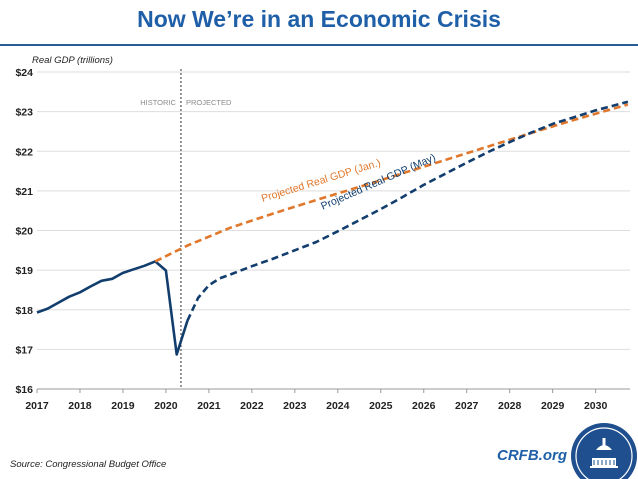 Image resolution: width=638 pixels, height=479 pixels. I want to click on x-tick-label: 2028, so click(510, 406).